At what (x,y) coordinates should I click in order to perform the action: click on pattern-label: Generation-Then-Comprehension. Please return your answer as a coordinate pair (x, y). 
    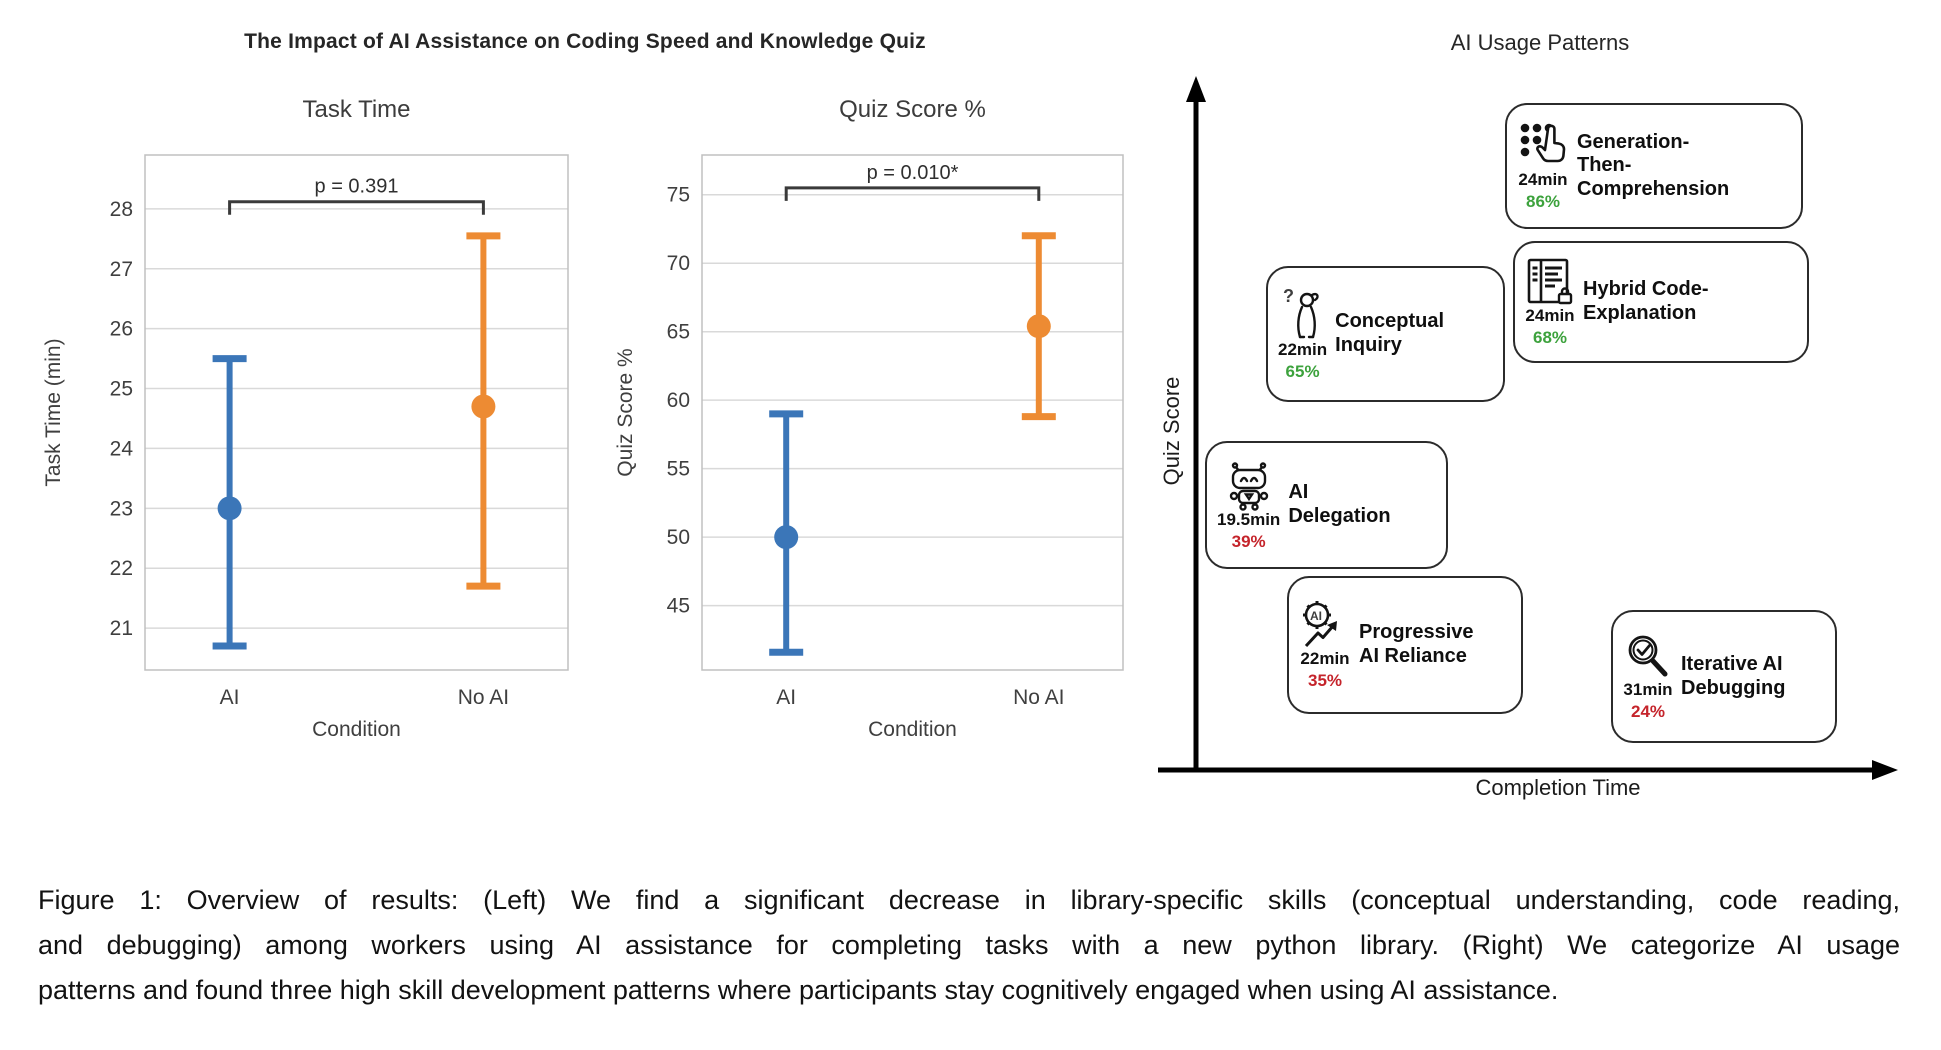
    Looking at the image, I should click on (1653, 165).